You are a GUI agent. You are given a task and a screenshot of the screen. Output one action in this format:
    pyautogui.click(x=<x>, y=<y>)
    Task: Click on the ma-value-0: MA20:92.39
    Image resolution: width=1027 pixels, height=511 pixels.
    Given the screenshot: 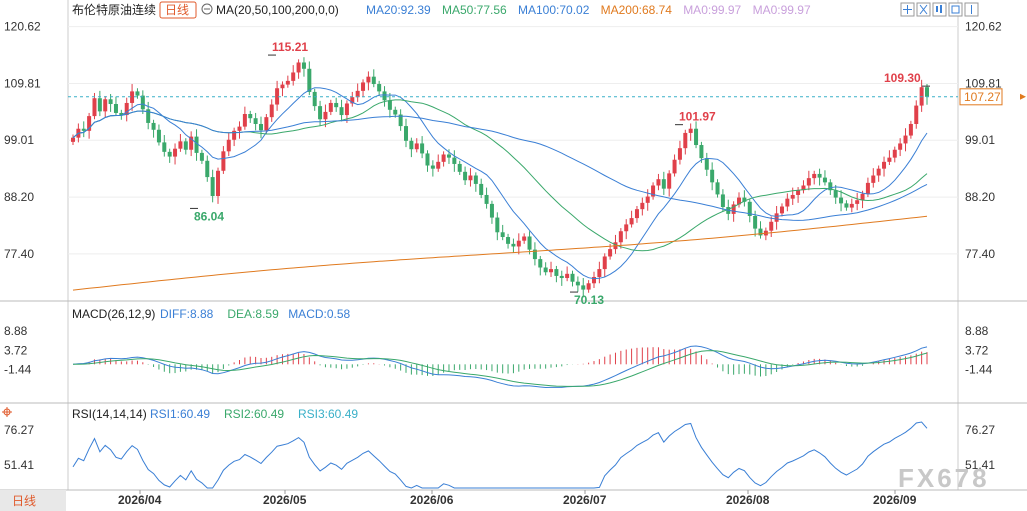 What is the action you would take?
    pyautogui.click(x=398, y=10)
    